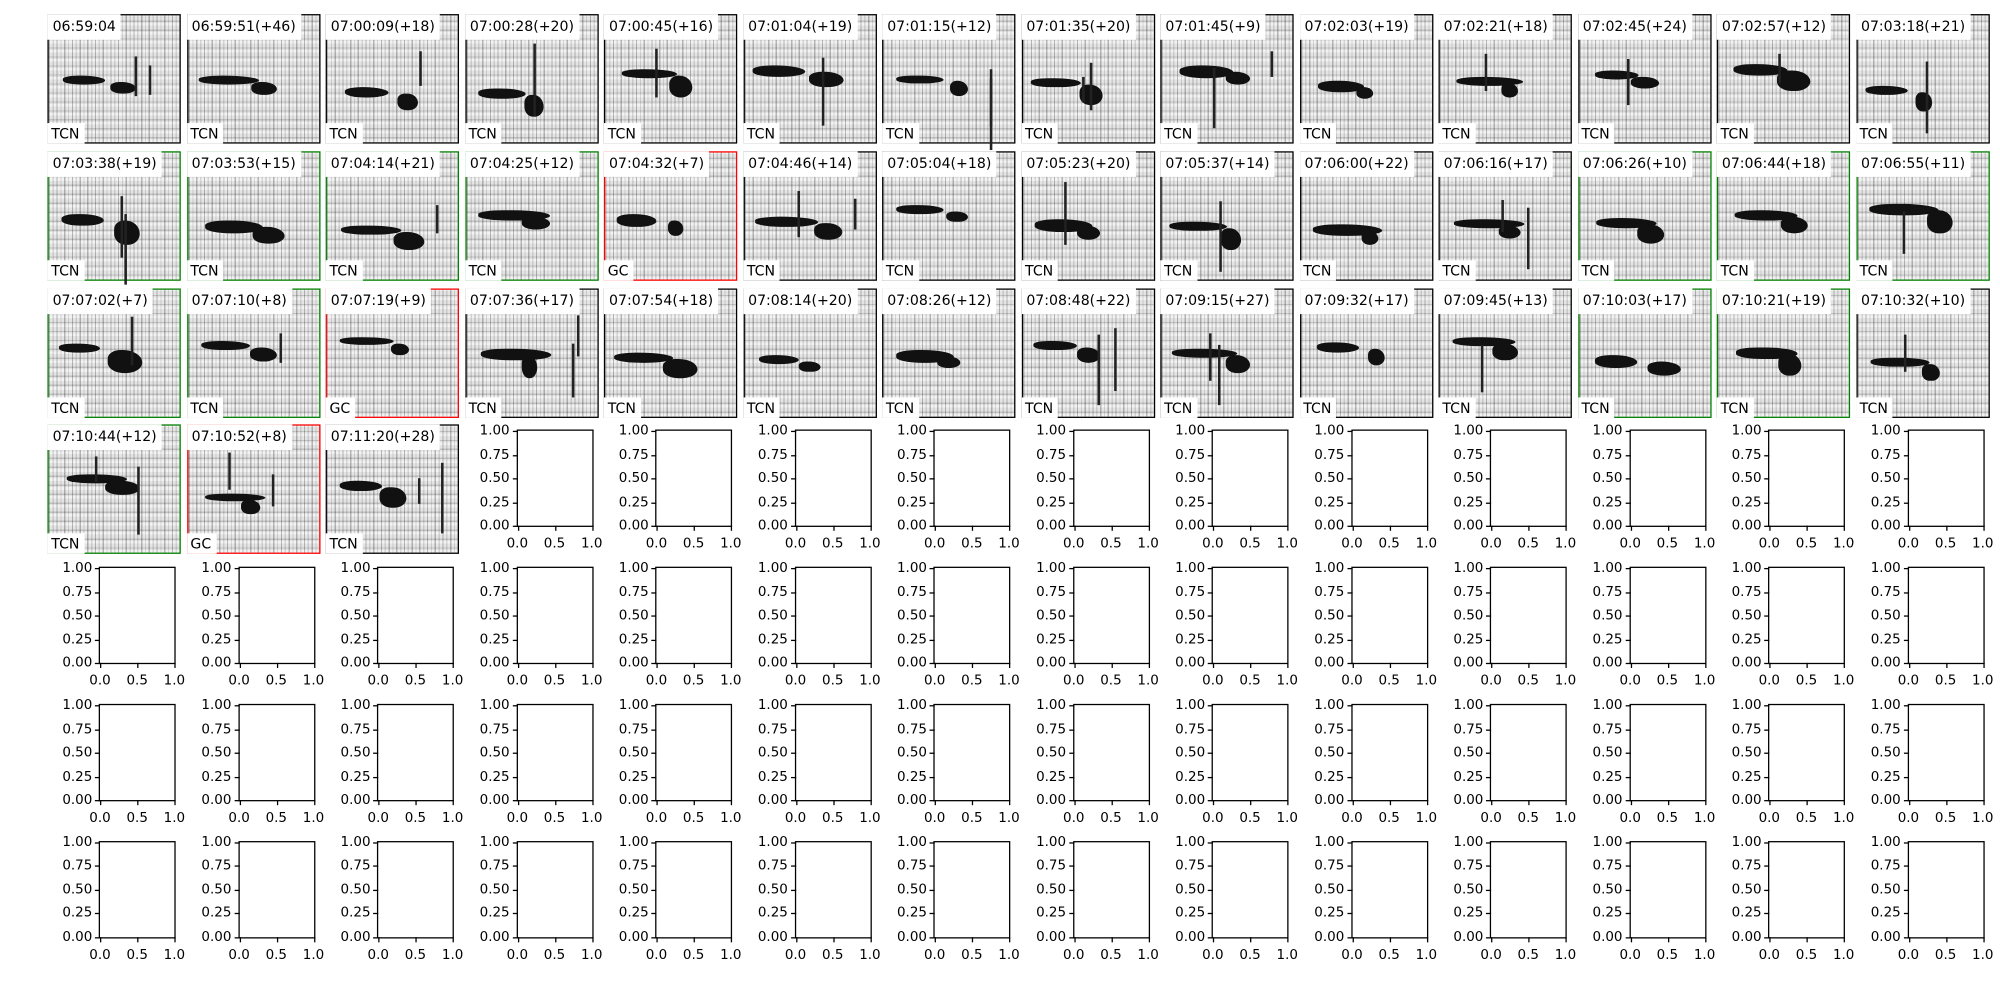  Describe the element at coordinates (1644, 79) in the screenshot. I see `spectrogram-panel: 07:02:45(+24) TCN` at that location.